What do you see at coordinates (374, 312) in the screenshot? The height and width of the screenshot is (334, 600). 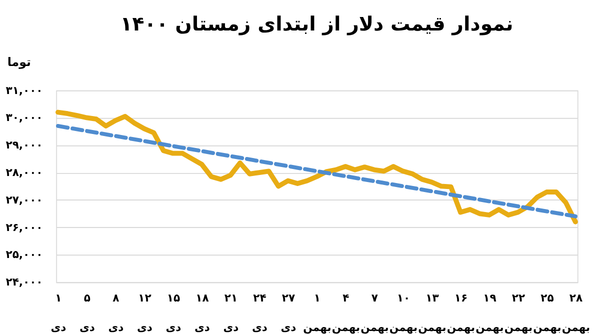 I see `category-label: ۷ بهمن` at bounding box center [374, 312].